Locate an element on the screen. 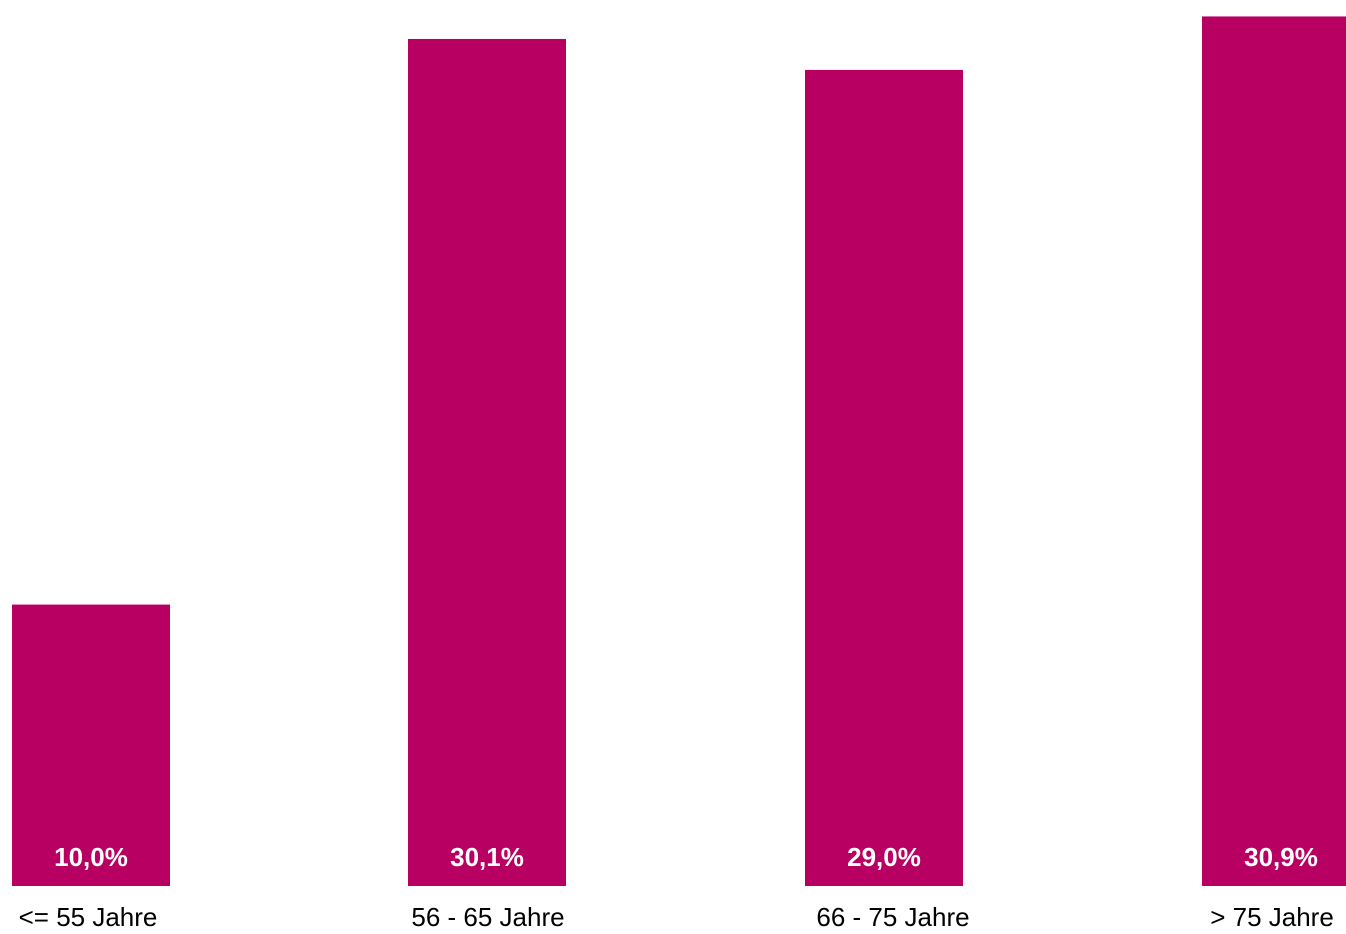  data-label-2: 30,1% is located at coordinates (487, 857).